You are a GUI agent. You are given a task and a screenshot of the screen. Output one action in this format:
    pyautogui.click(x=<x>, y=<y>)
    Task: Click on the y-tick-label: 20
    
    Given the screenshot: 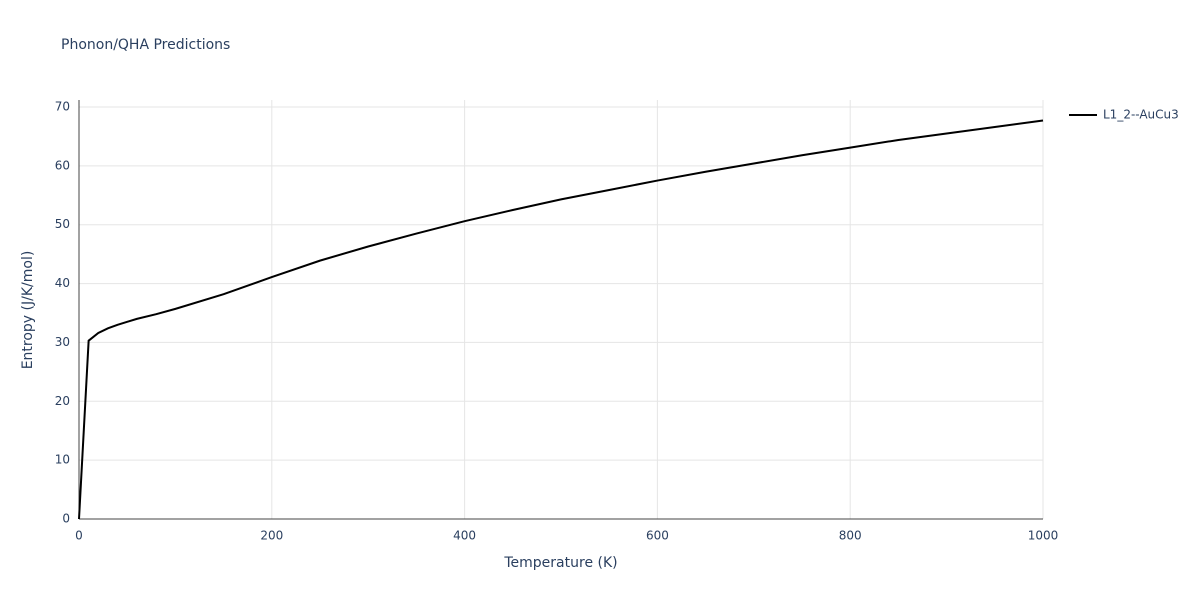 What is the action you would take?
    pyautogui.click(x=62, y=401)
    